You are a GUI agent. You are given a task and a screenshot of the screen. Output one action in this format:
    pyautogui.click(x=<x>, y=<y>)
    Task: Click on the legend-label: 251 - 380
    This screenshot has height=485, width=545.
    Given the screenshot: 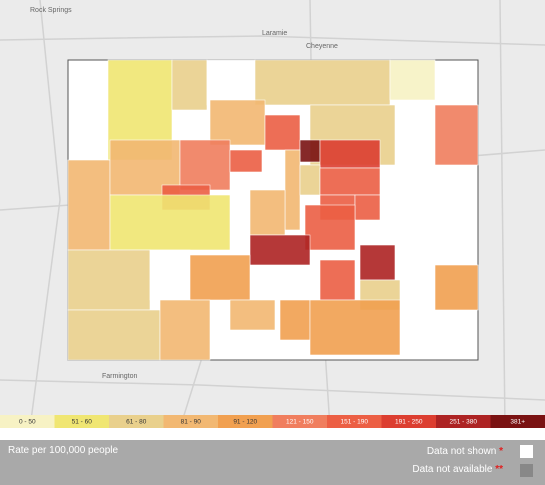 What is the action you would take?
    pyautogui.click(x=464, y=422)
    